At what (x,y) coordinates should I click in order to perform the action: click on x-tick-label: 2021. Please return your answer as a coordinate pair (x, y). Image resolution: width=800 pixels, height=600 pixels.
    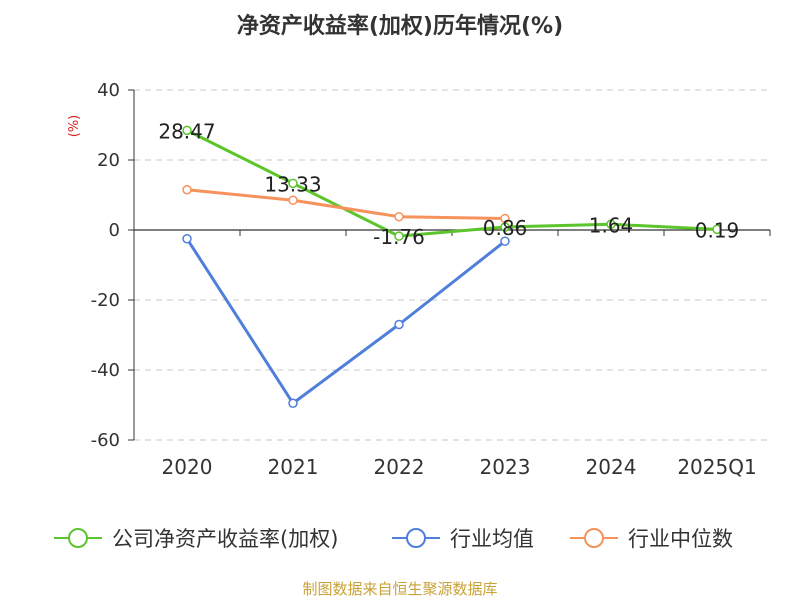
    Looking at the image, I should click on (293, 467).